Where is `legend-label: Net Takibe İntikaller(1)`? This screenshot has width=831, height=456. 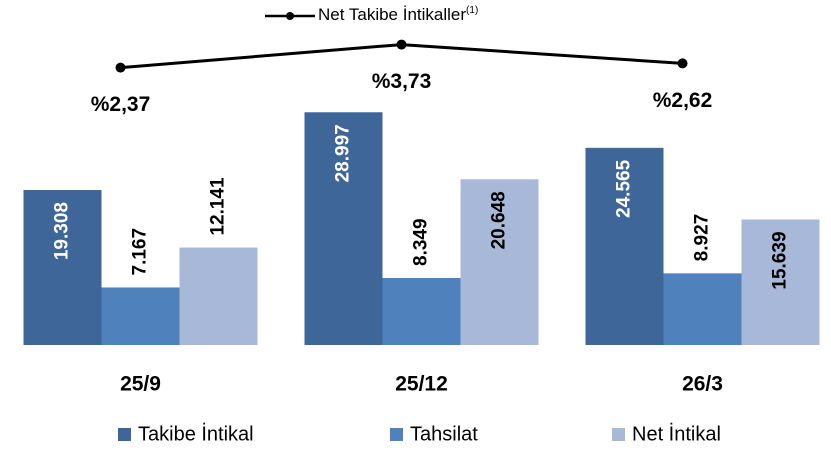
legend-label: Net Takibe İntikaller(1) is located at coordinates (398, 15).